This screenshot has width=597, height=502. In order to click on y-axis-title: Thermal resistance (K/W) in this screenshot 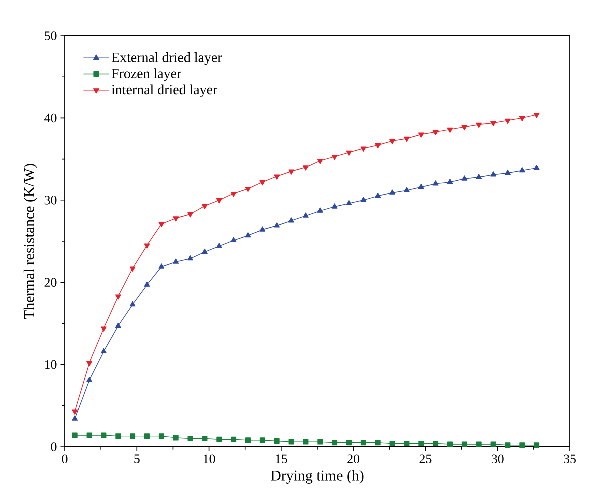, I will do `click(31, 242)`.